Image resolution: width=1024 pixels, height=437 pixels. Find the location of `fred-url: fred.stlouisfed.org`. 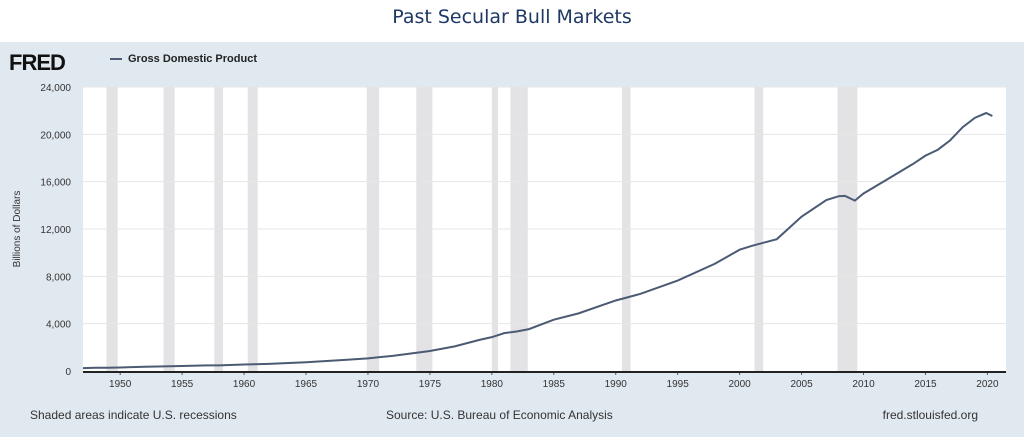

fred-url: fred.stlouisfed.org is located at coordinates (930, 415).